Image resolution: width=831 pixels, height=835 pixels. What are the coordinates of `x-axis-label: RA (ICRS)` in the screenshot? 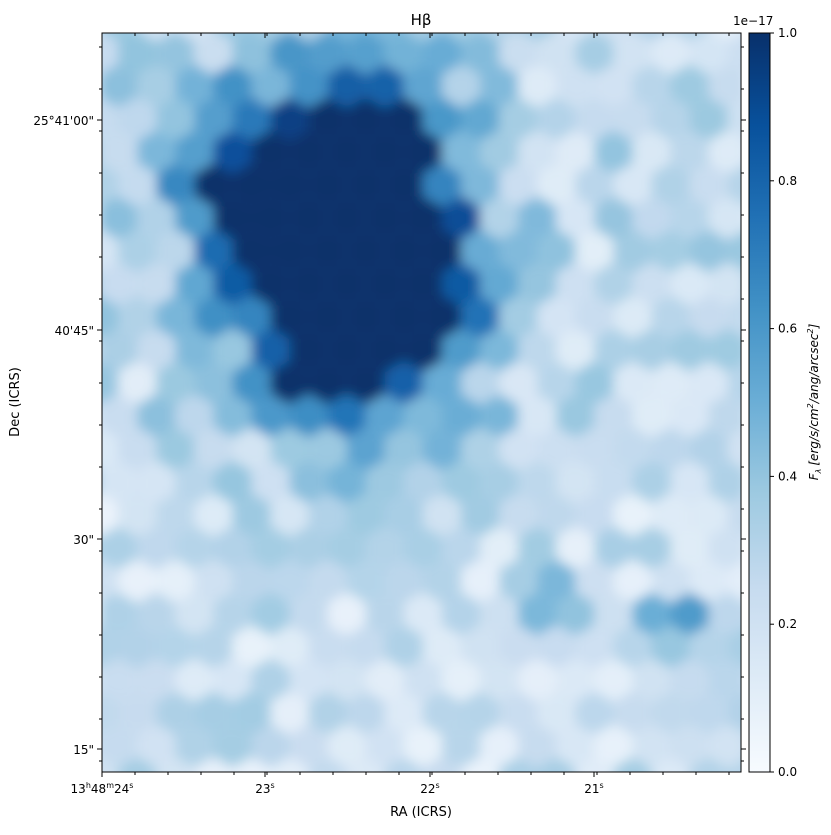 It's located at (421, 812).